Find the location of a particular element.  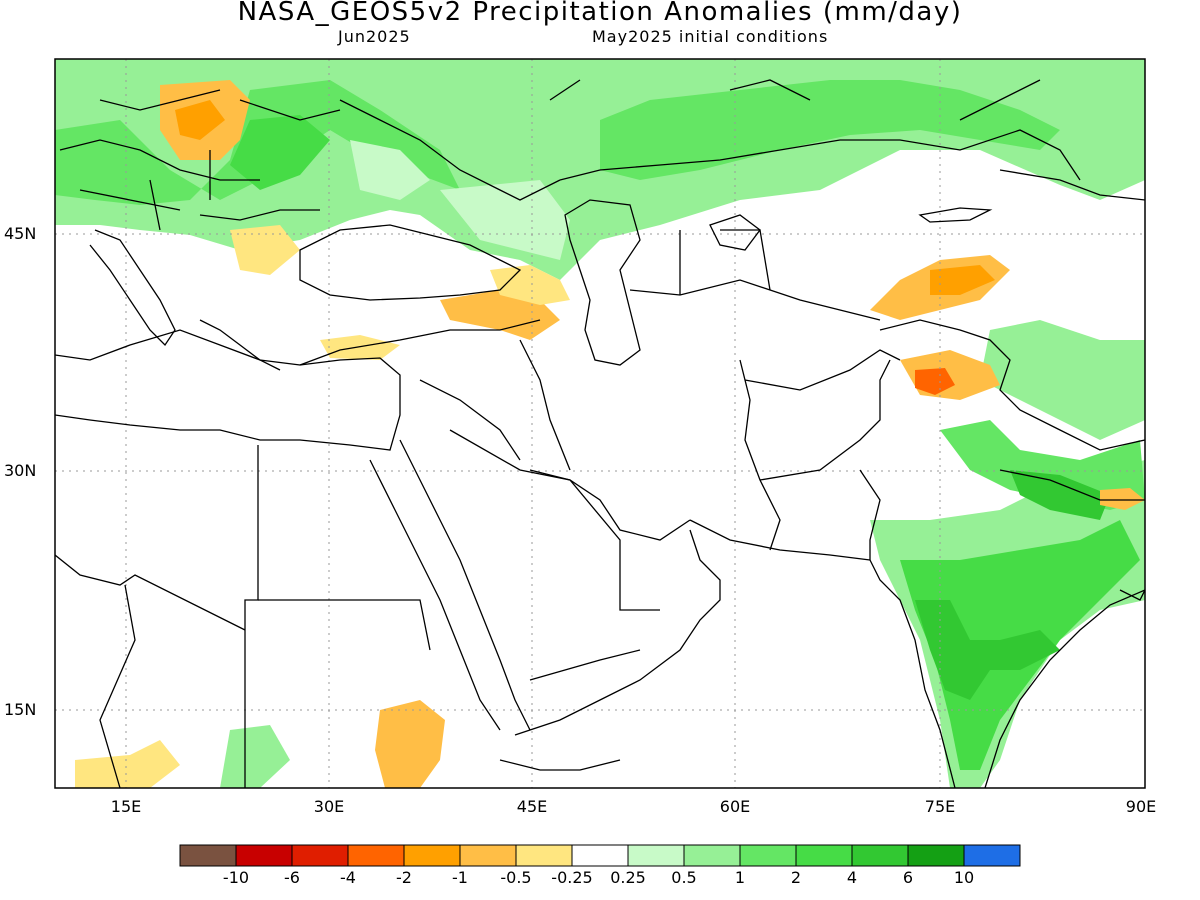

arabia-south is located at coordinates (617, 632).